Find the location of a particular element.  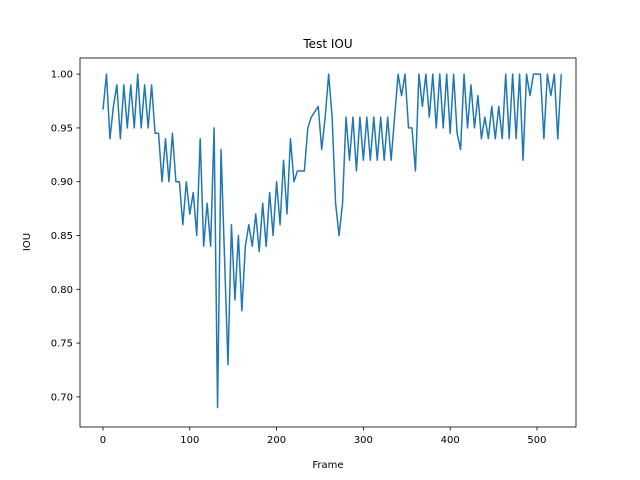

x-axis-label: Frame is located at coordinates (327, 465).